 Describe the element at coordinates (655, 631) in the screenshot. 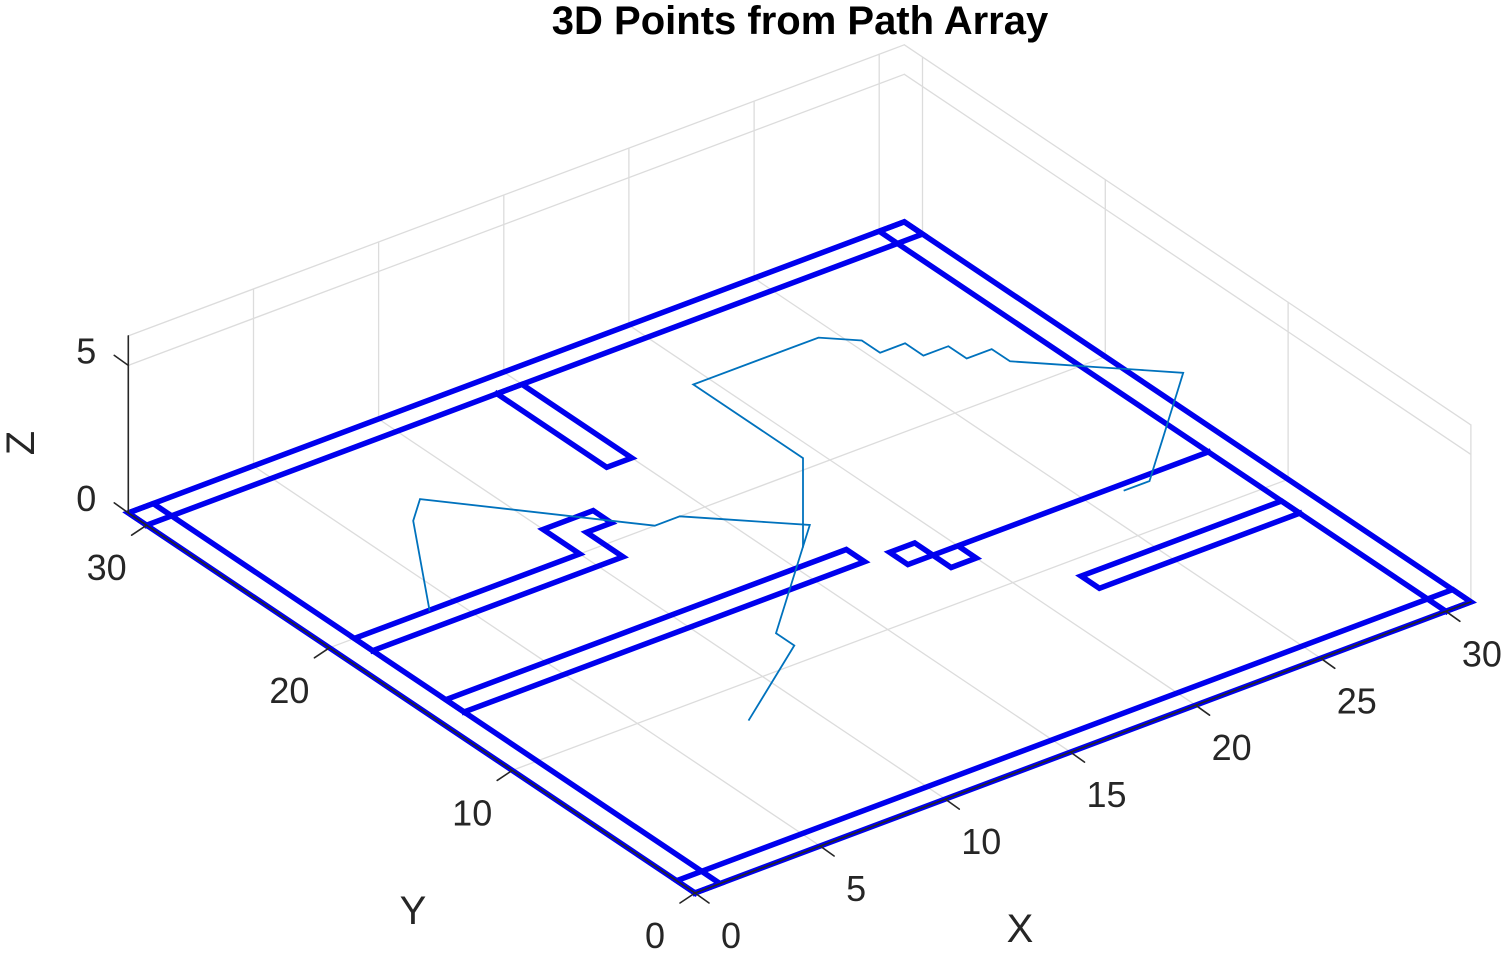

I see `wall-inner-a` at that location.